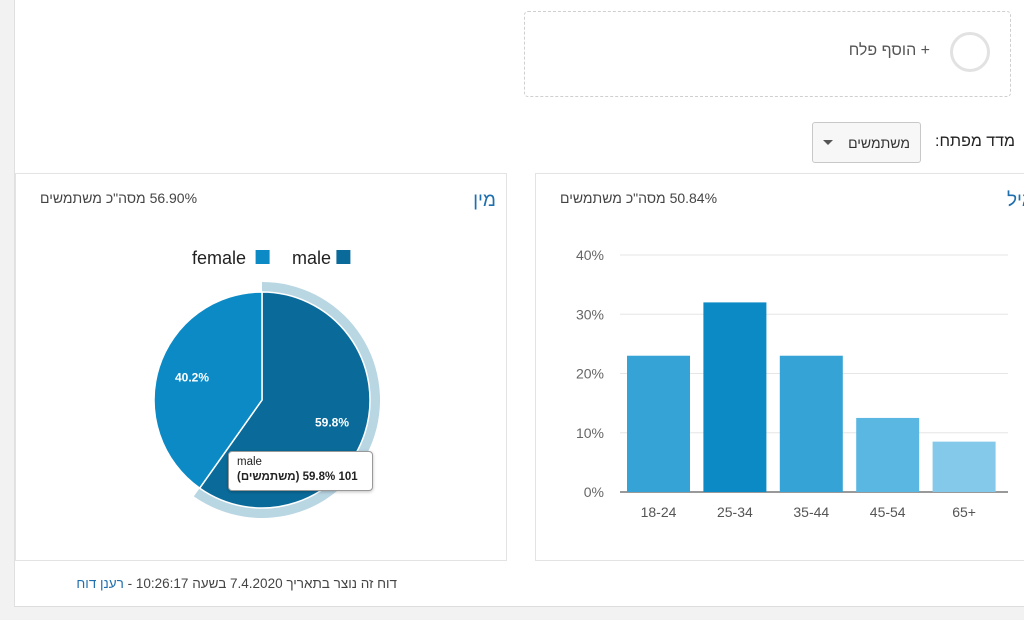  What do you see at coordinates (970, 52) in the screenshot?
I see `segment-circle-icon` at bounding box center [970, 52].